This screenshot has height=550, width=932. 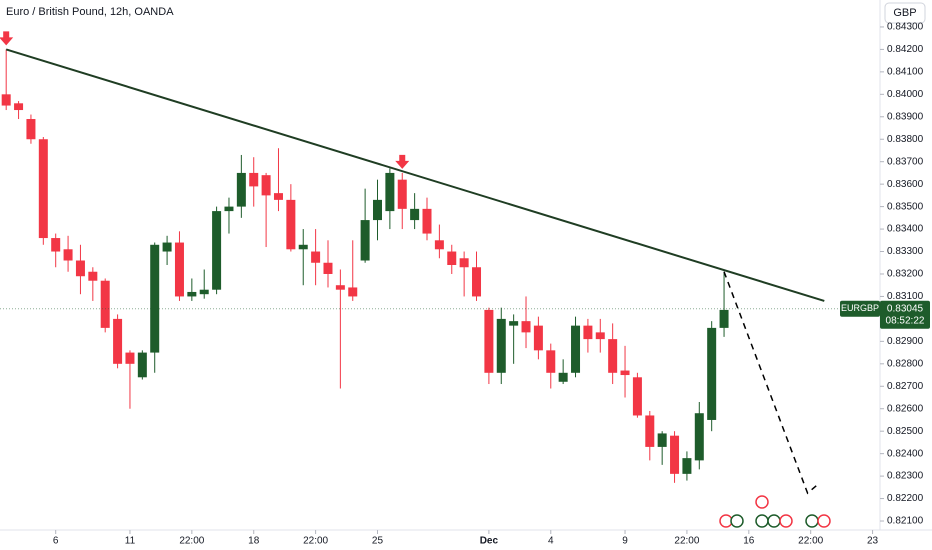 I want to click on y-tick-label: 0.82800, so click(x=905, y=363).